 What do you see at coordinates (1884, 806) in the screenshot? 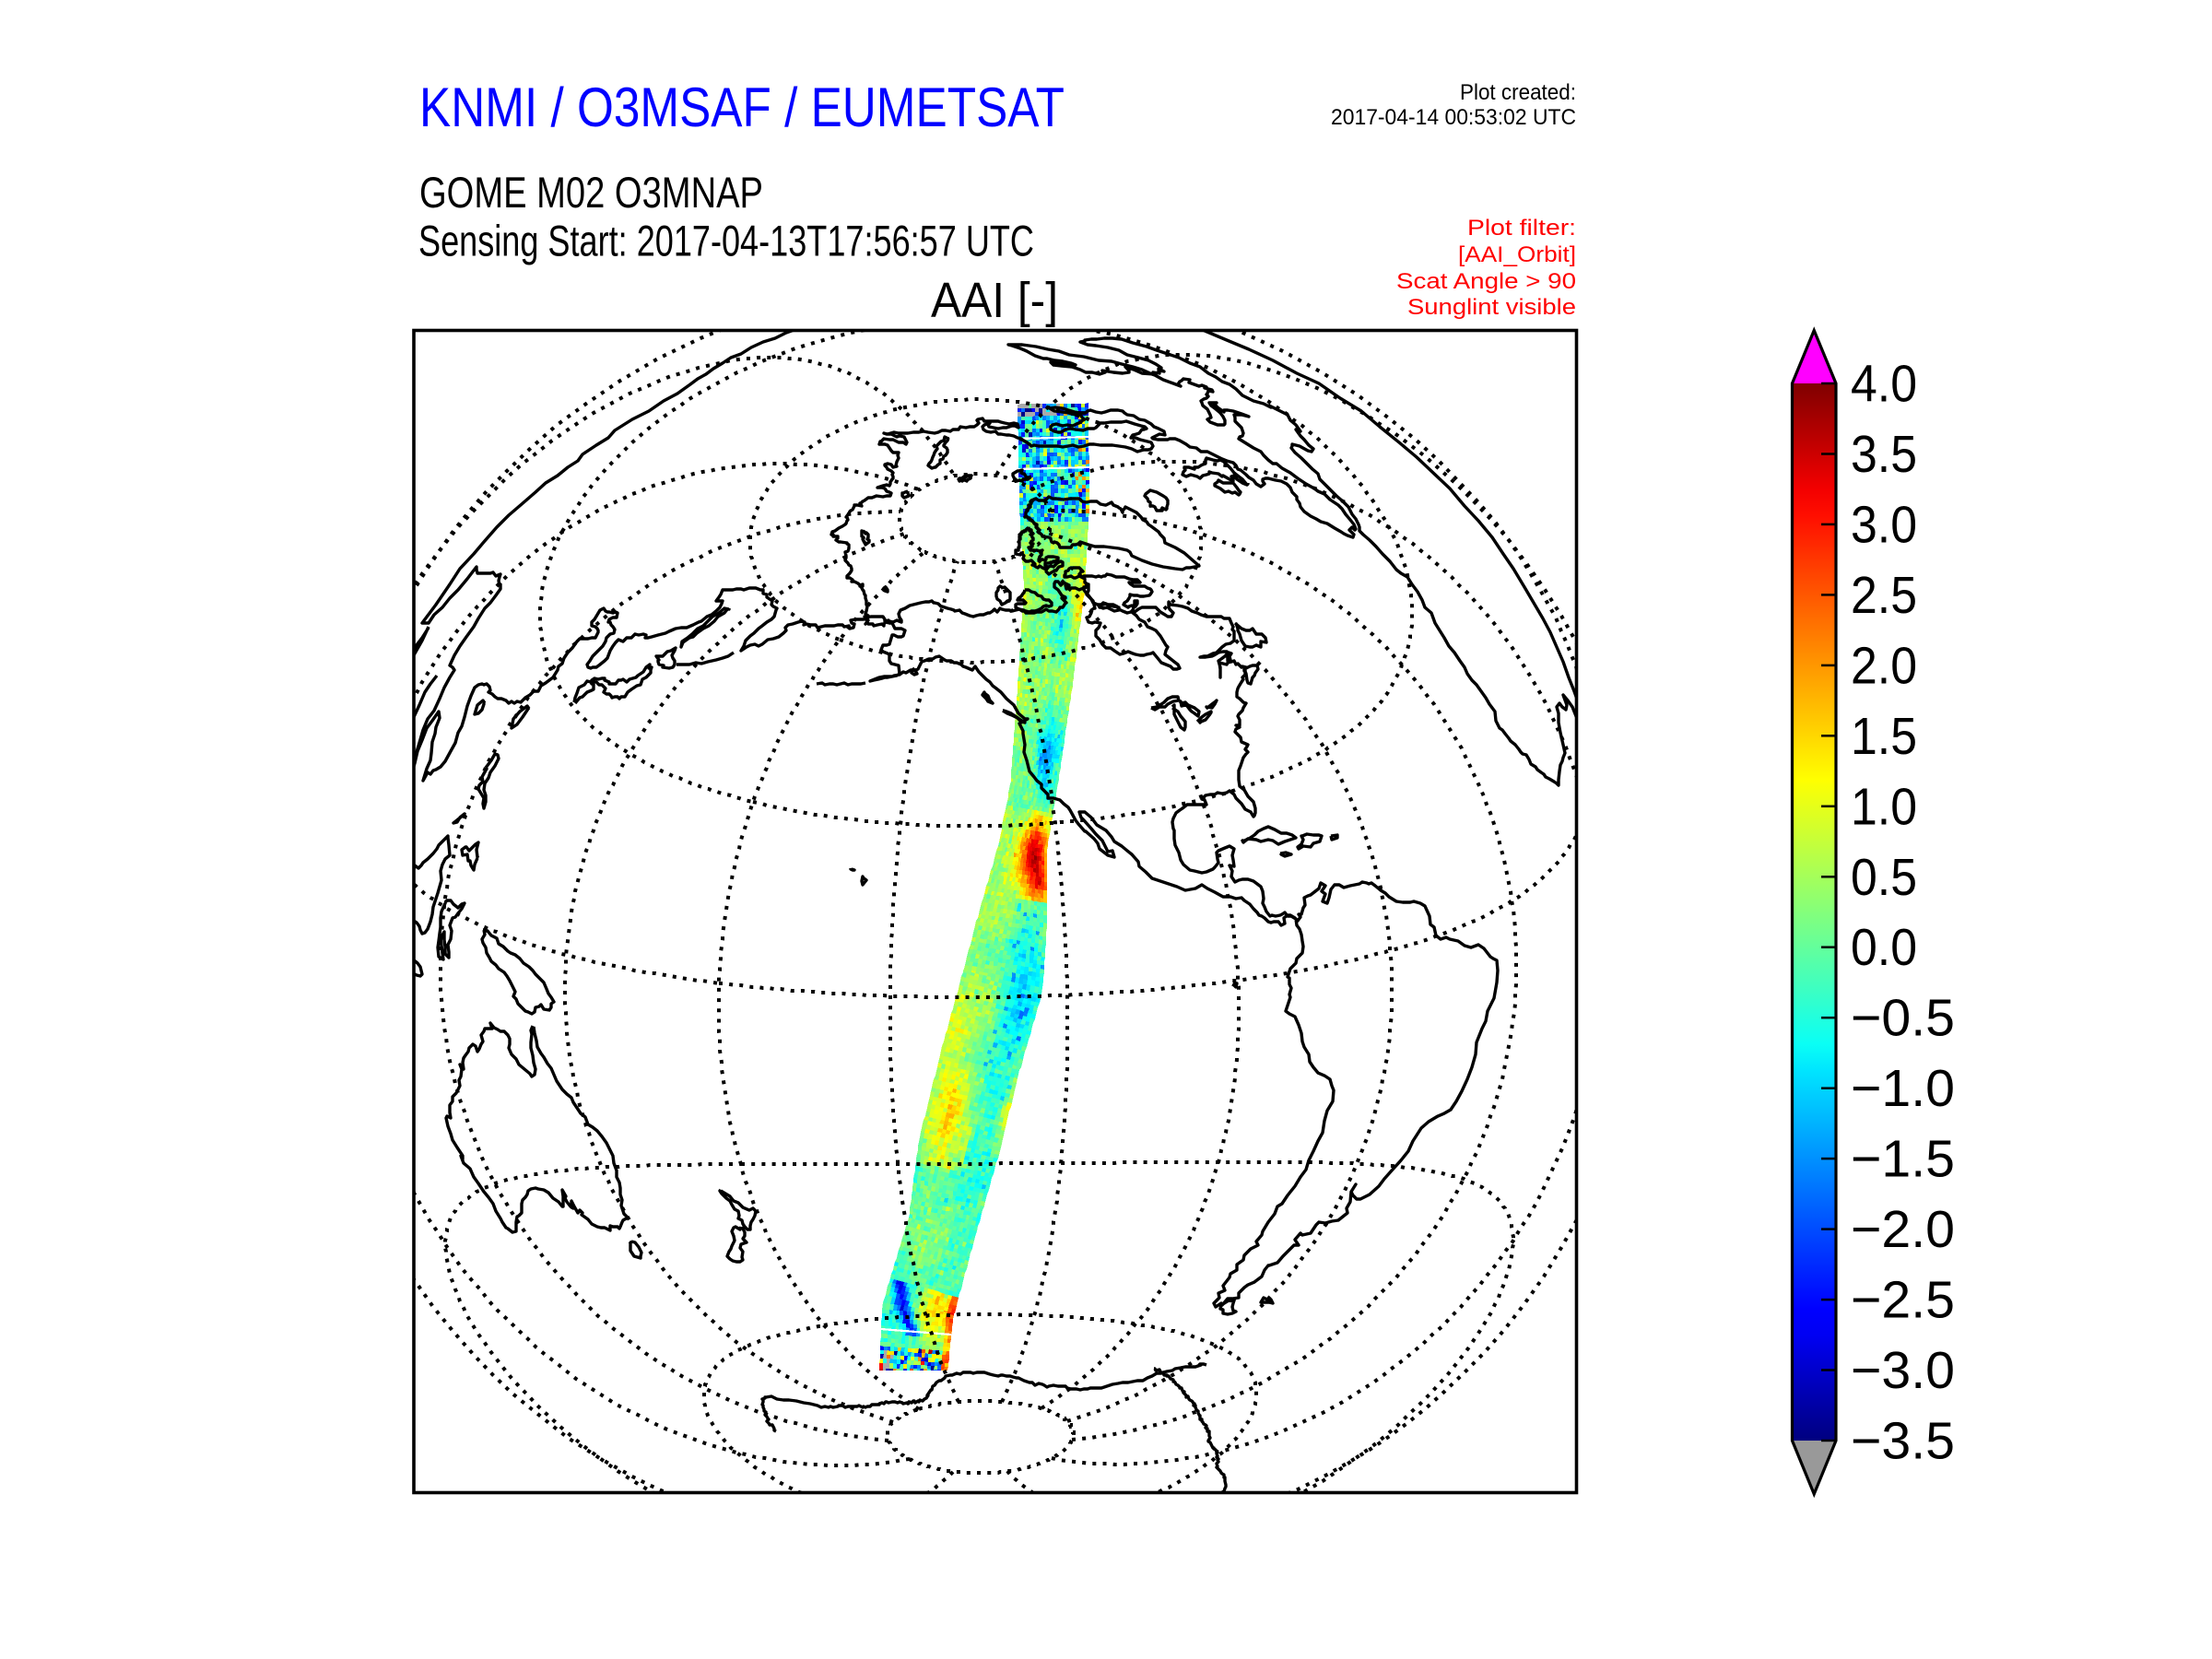
I see `svg-text: 1.0` at bounding box center [1884, 806].